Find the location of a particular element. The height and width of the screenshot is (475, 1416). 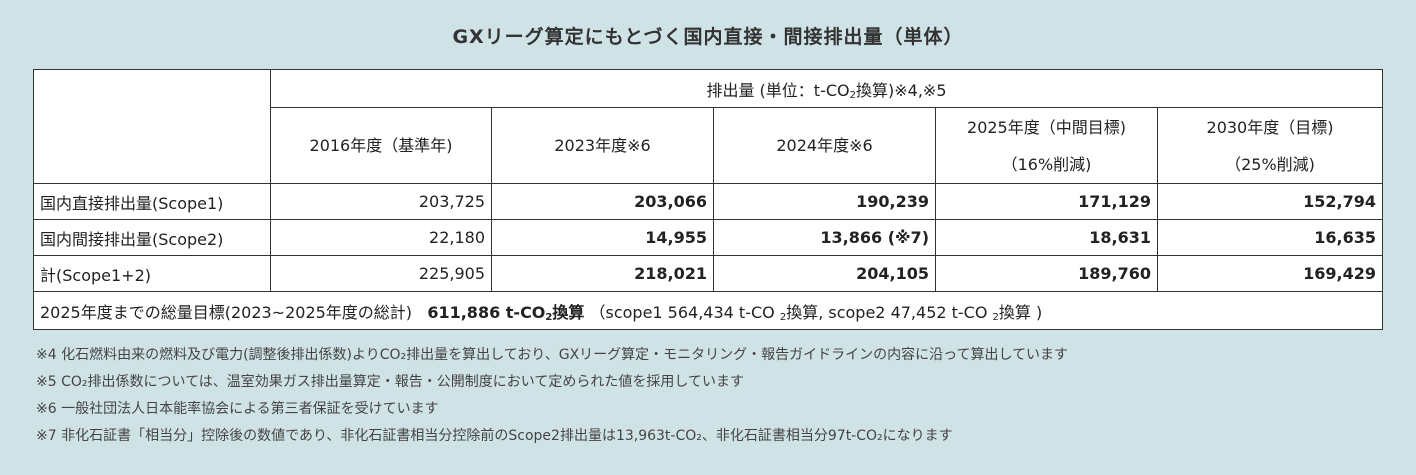

unit-header: 排出量 (単位：t-CO2換算)※4,※5 is located at coordinates (826, 88).